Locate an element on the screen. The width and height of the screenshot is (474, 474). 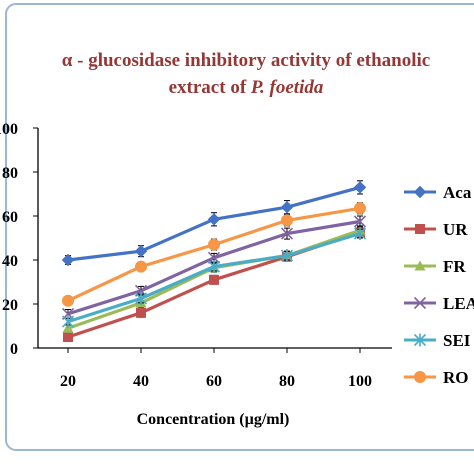
series-sei is located at coordinates (214, 278).